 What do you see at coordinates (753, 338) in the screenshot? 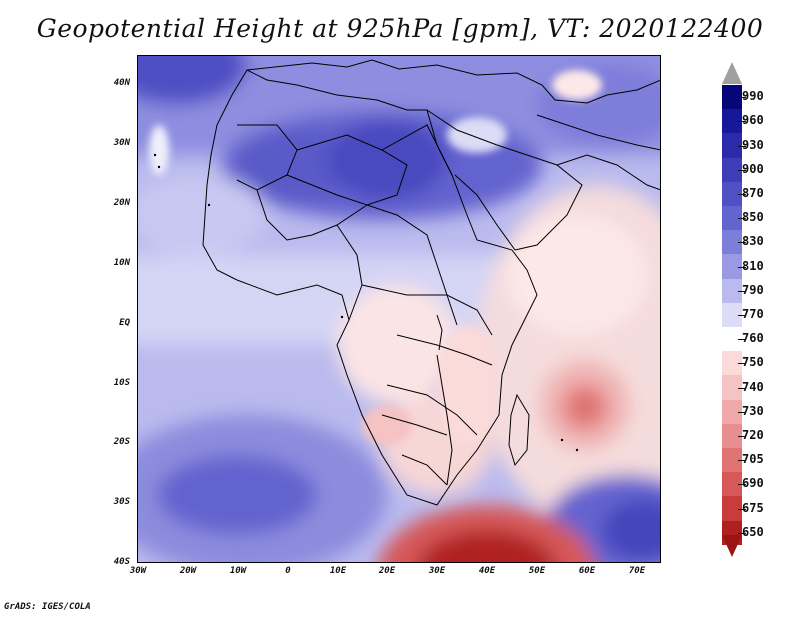
I see `colorbar-label: 760` at bounding box center [753, 338].